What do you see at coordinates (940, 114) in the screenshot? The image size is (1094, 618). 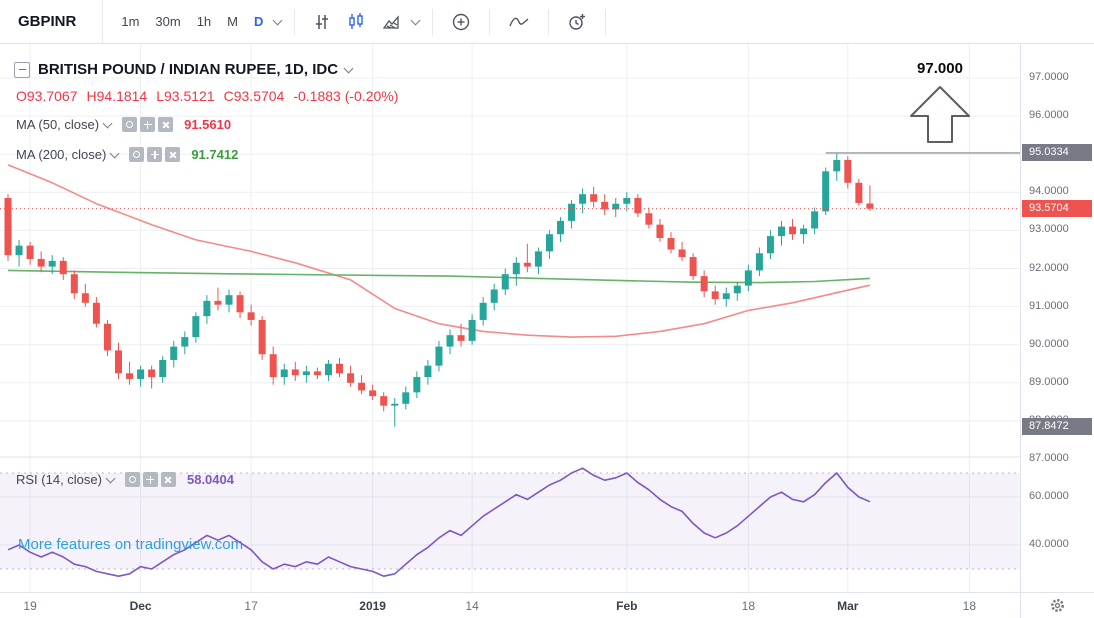 I see `arrow-annotation` at bounding box center [940, 114].